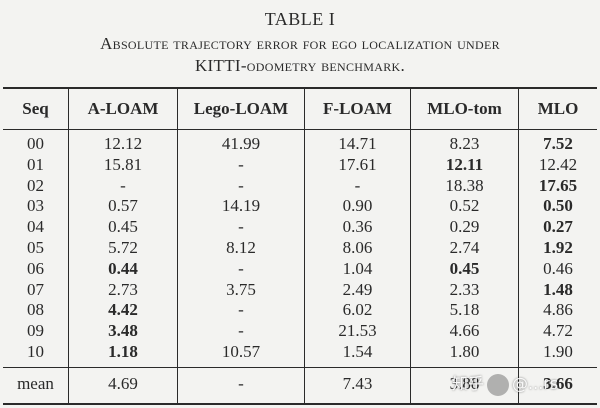  I want to click on header-a-loam: A-LOAM, so click(123, 108).